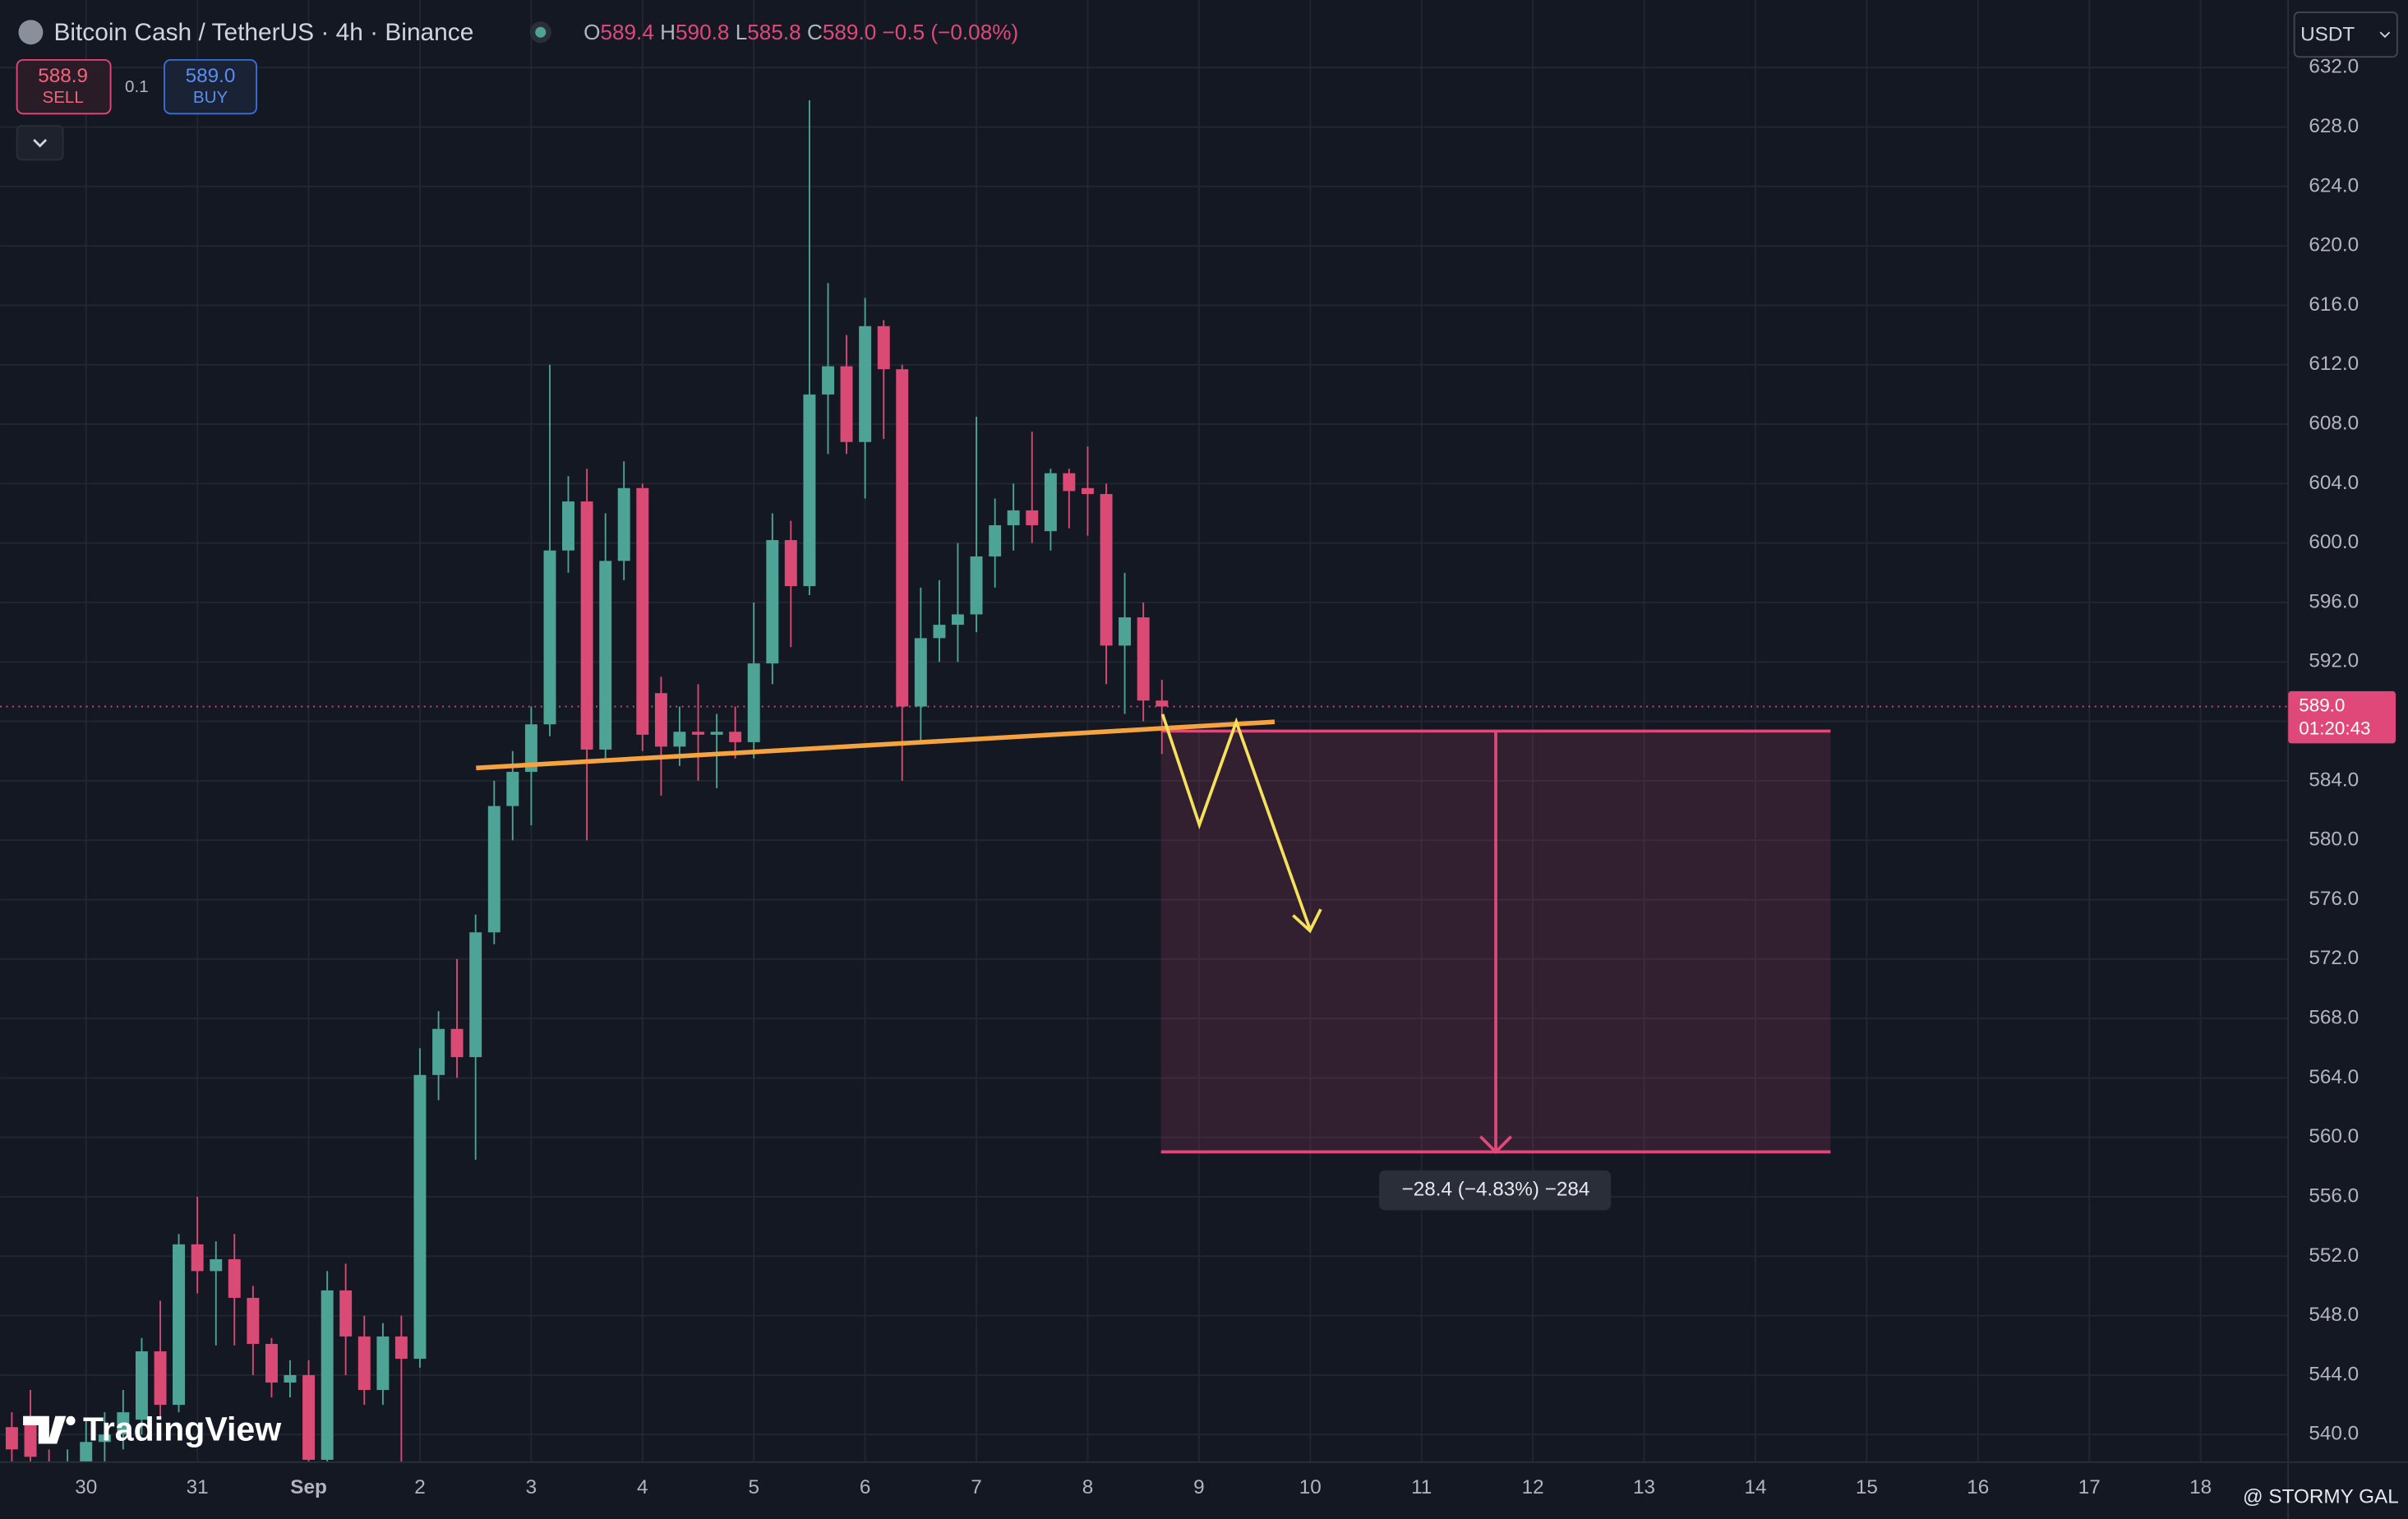  What do you see at coordinates (63, 98) in the screenshot?
I see `sell-label: SELL` at bounding box center [63, 98].